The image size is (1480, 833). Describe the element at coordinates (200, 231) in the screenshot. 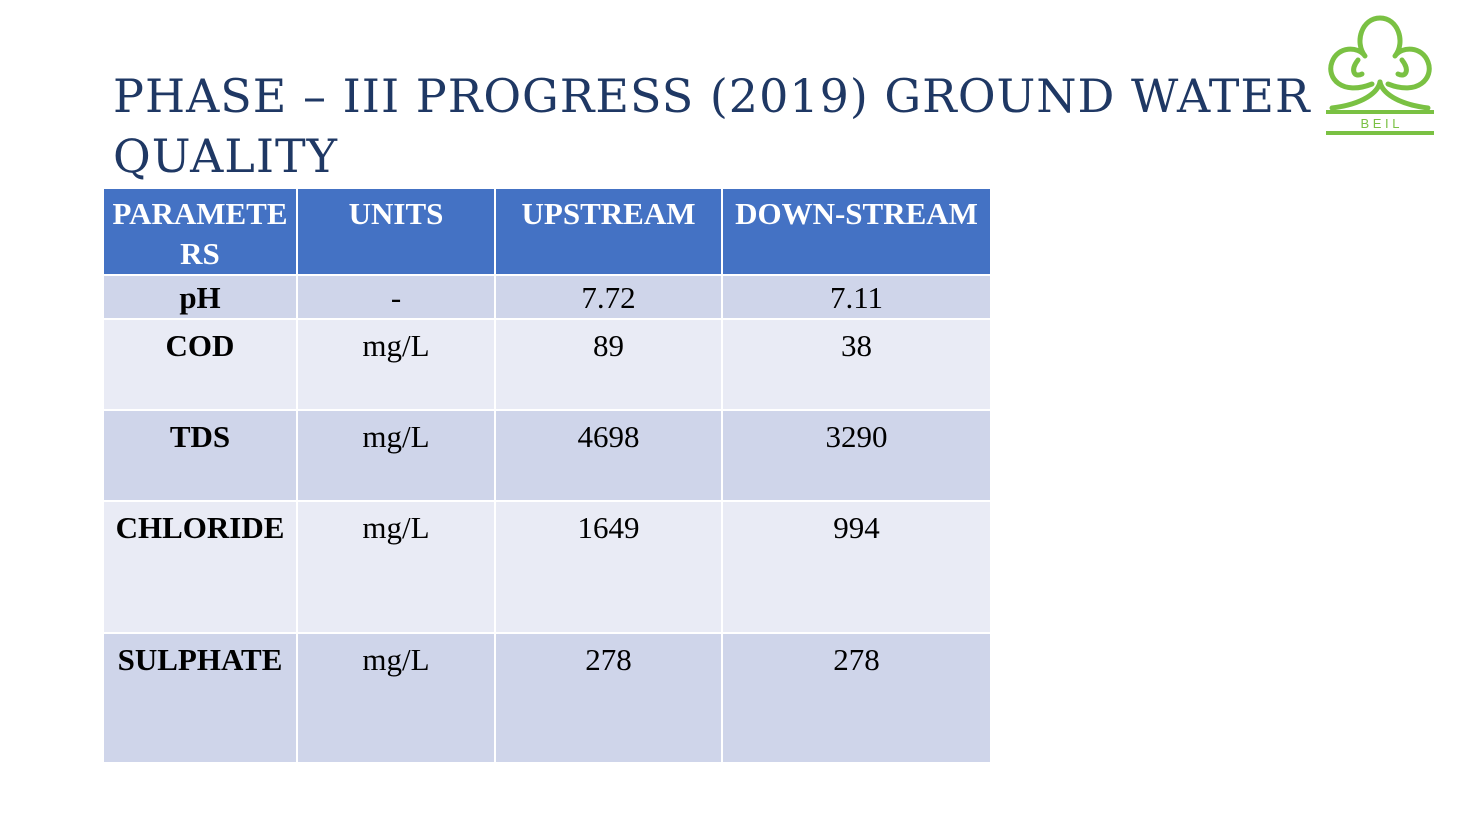

I see `header-parameters: PARAMETERS` at that location.